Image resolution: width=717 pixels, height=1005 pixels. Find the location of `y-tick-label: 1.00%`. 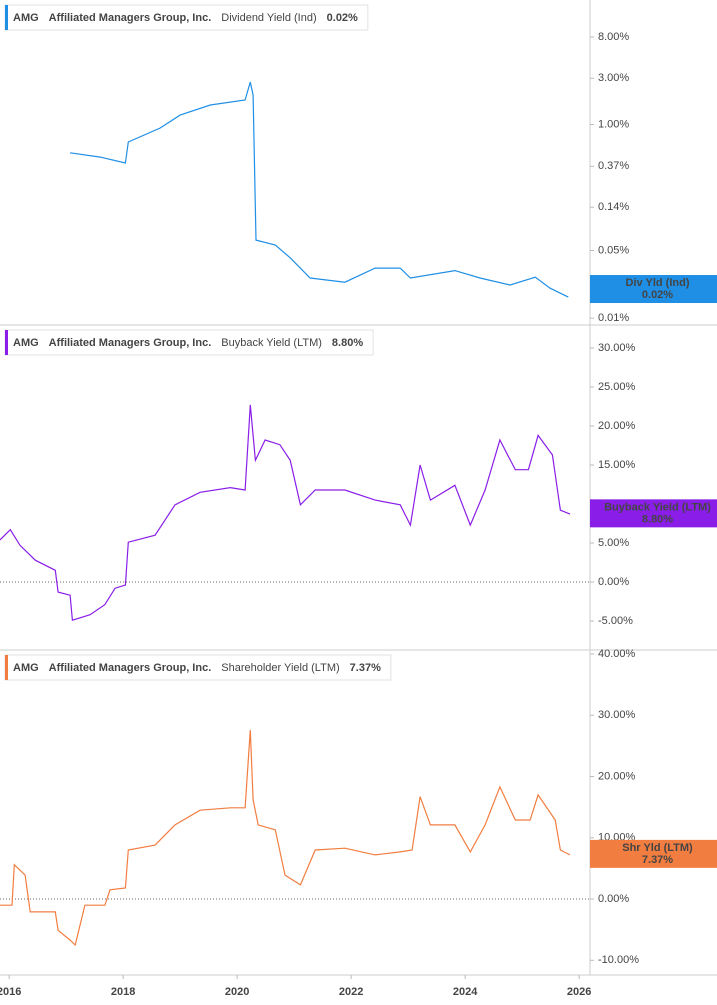

y-tick-label: 1.00% is located at coordinates (613, 124).